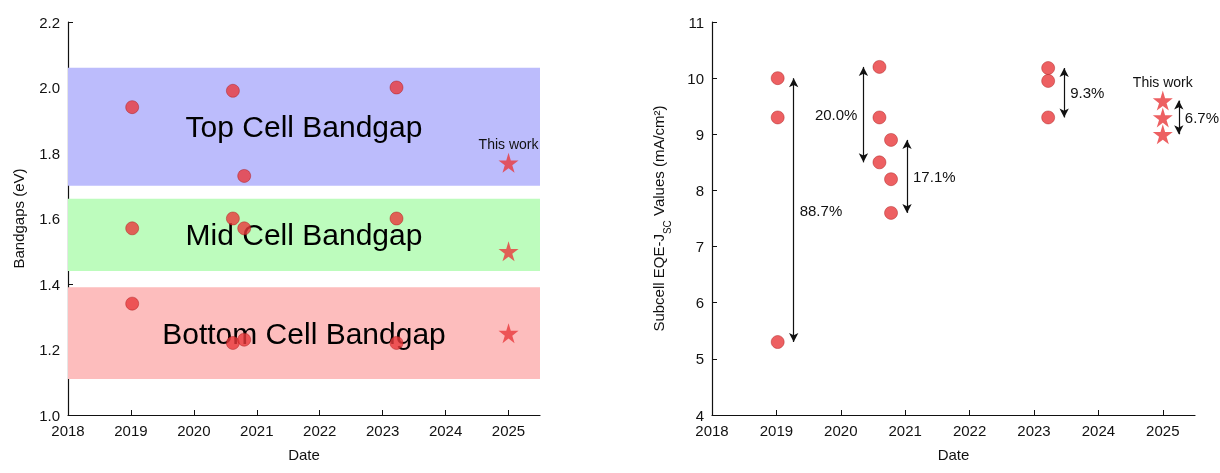  Describe the element at coordinates (49, 87) in the screenshot. I see `y-tick-label: 2.0` at that location.